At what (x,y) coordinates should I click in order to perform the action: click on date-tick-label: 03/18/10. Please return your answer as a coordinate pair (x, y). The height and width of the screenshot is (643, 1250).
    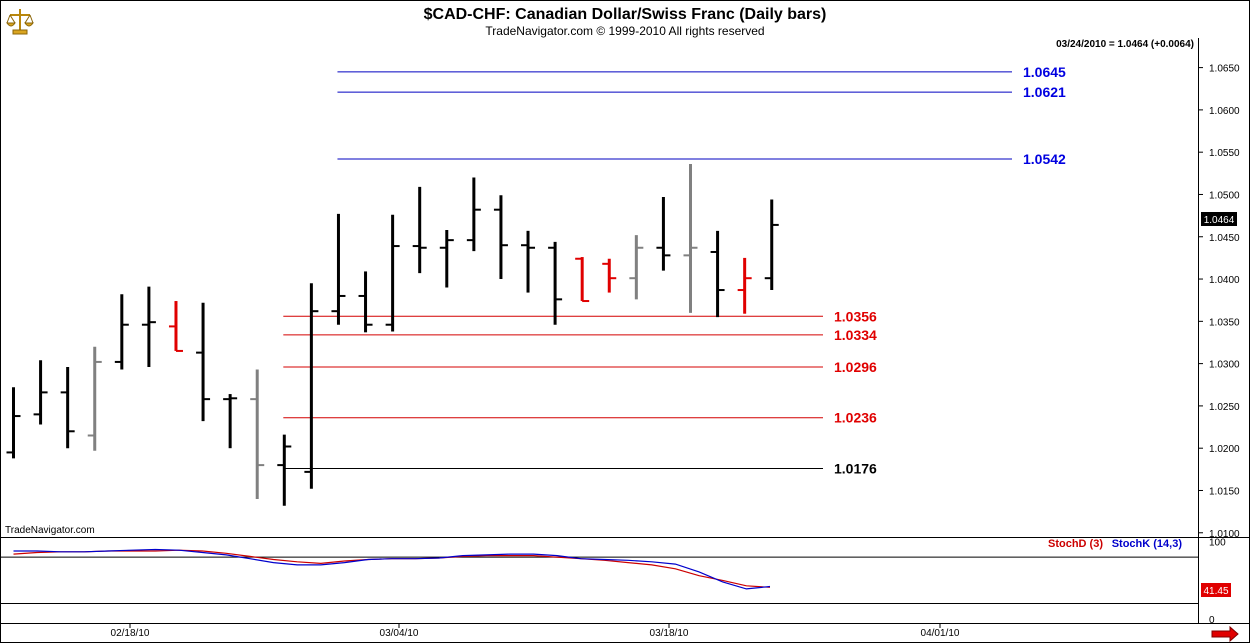
    Looking at the image, I should click on (669, 633).